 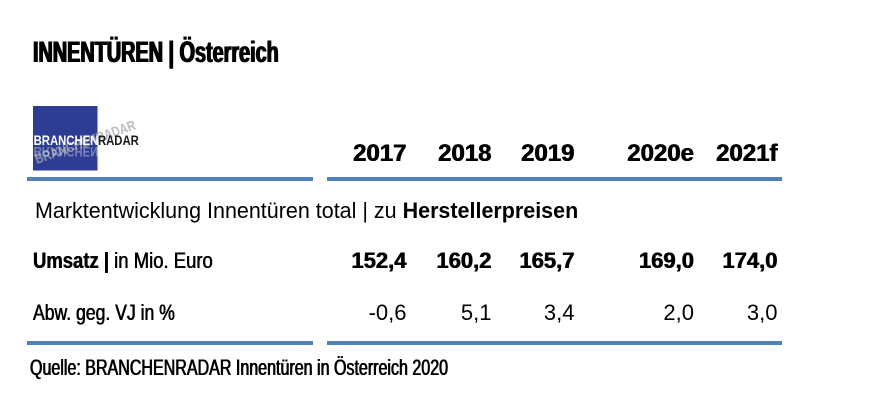 What do you see at coordinates (66, 140) in the screenshot?
I see `svg-text: BRANCHEN` at bounding box center [66, 140].